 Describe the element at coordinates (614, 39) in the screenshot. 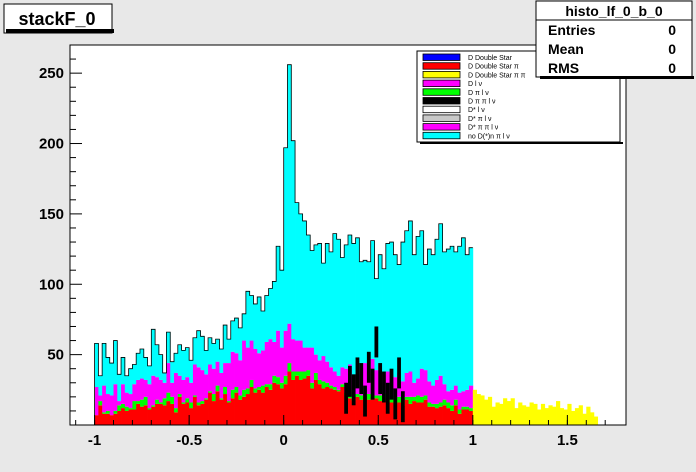

I see `stats-box: histo_lf_0_b_0 Entries 0 Mean 0 RMS 0` at that location.